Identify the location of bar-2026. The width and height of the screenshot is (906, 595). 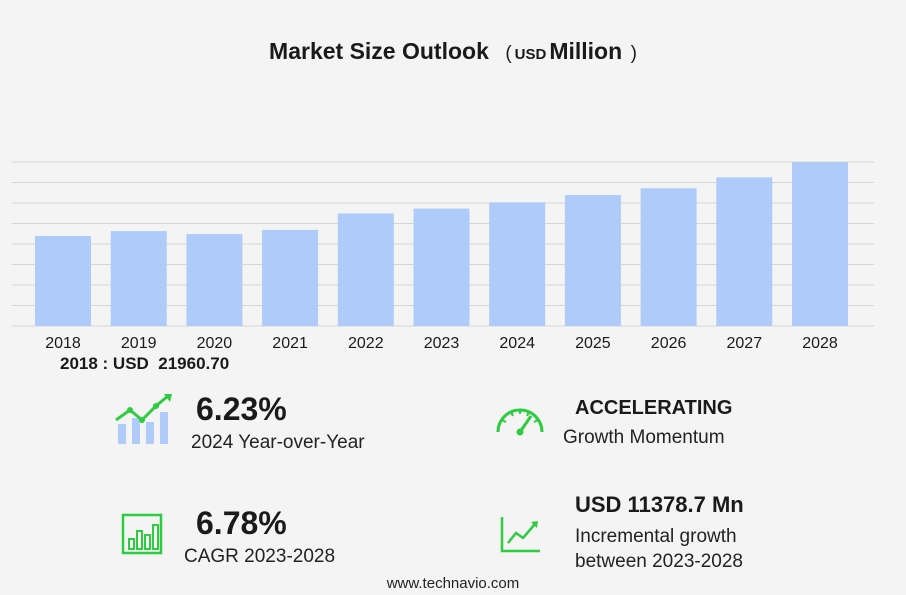
(668, 257).